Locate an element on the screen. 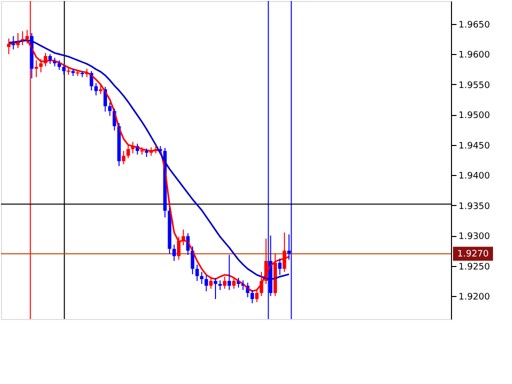  y-tick-label: 1.9300 is located at coordinates (474, 237).